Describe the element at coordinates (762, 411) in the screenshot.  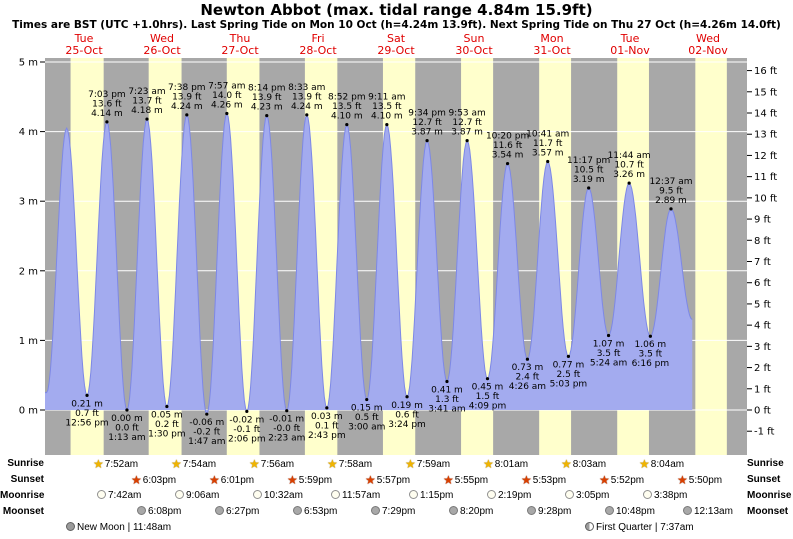
I see `y-axis-label-ft: 0 ft` at that location.